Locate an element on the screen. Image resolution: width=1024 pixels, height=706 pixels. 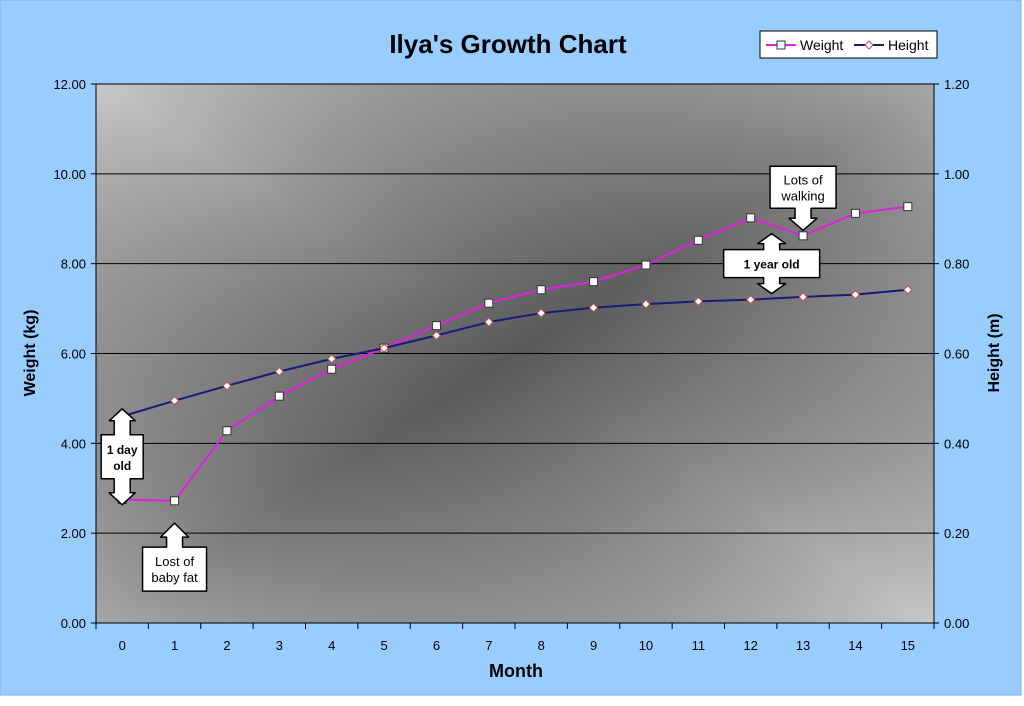
y-left-tick-label: 6.00 is located at coordinates (73, 354).